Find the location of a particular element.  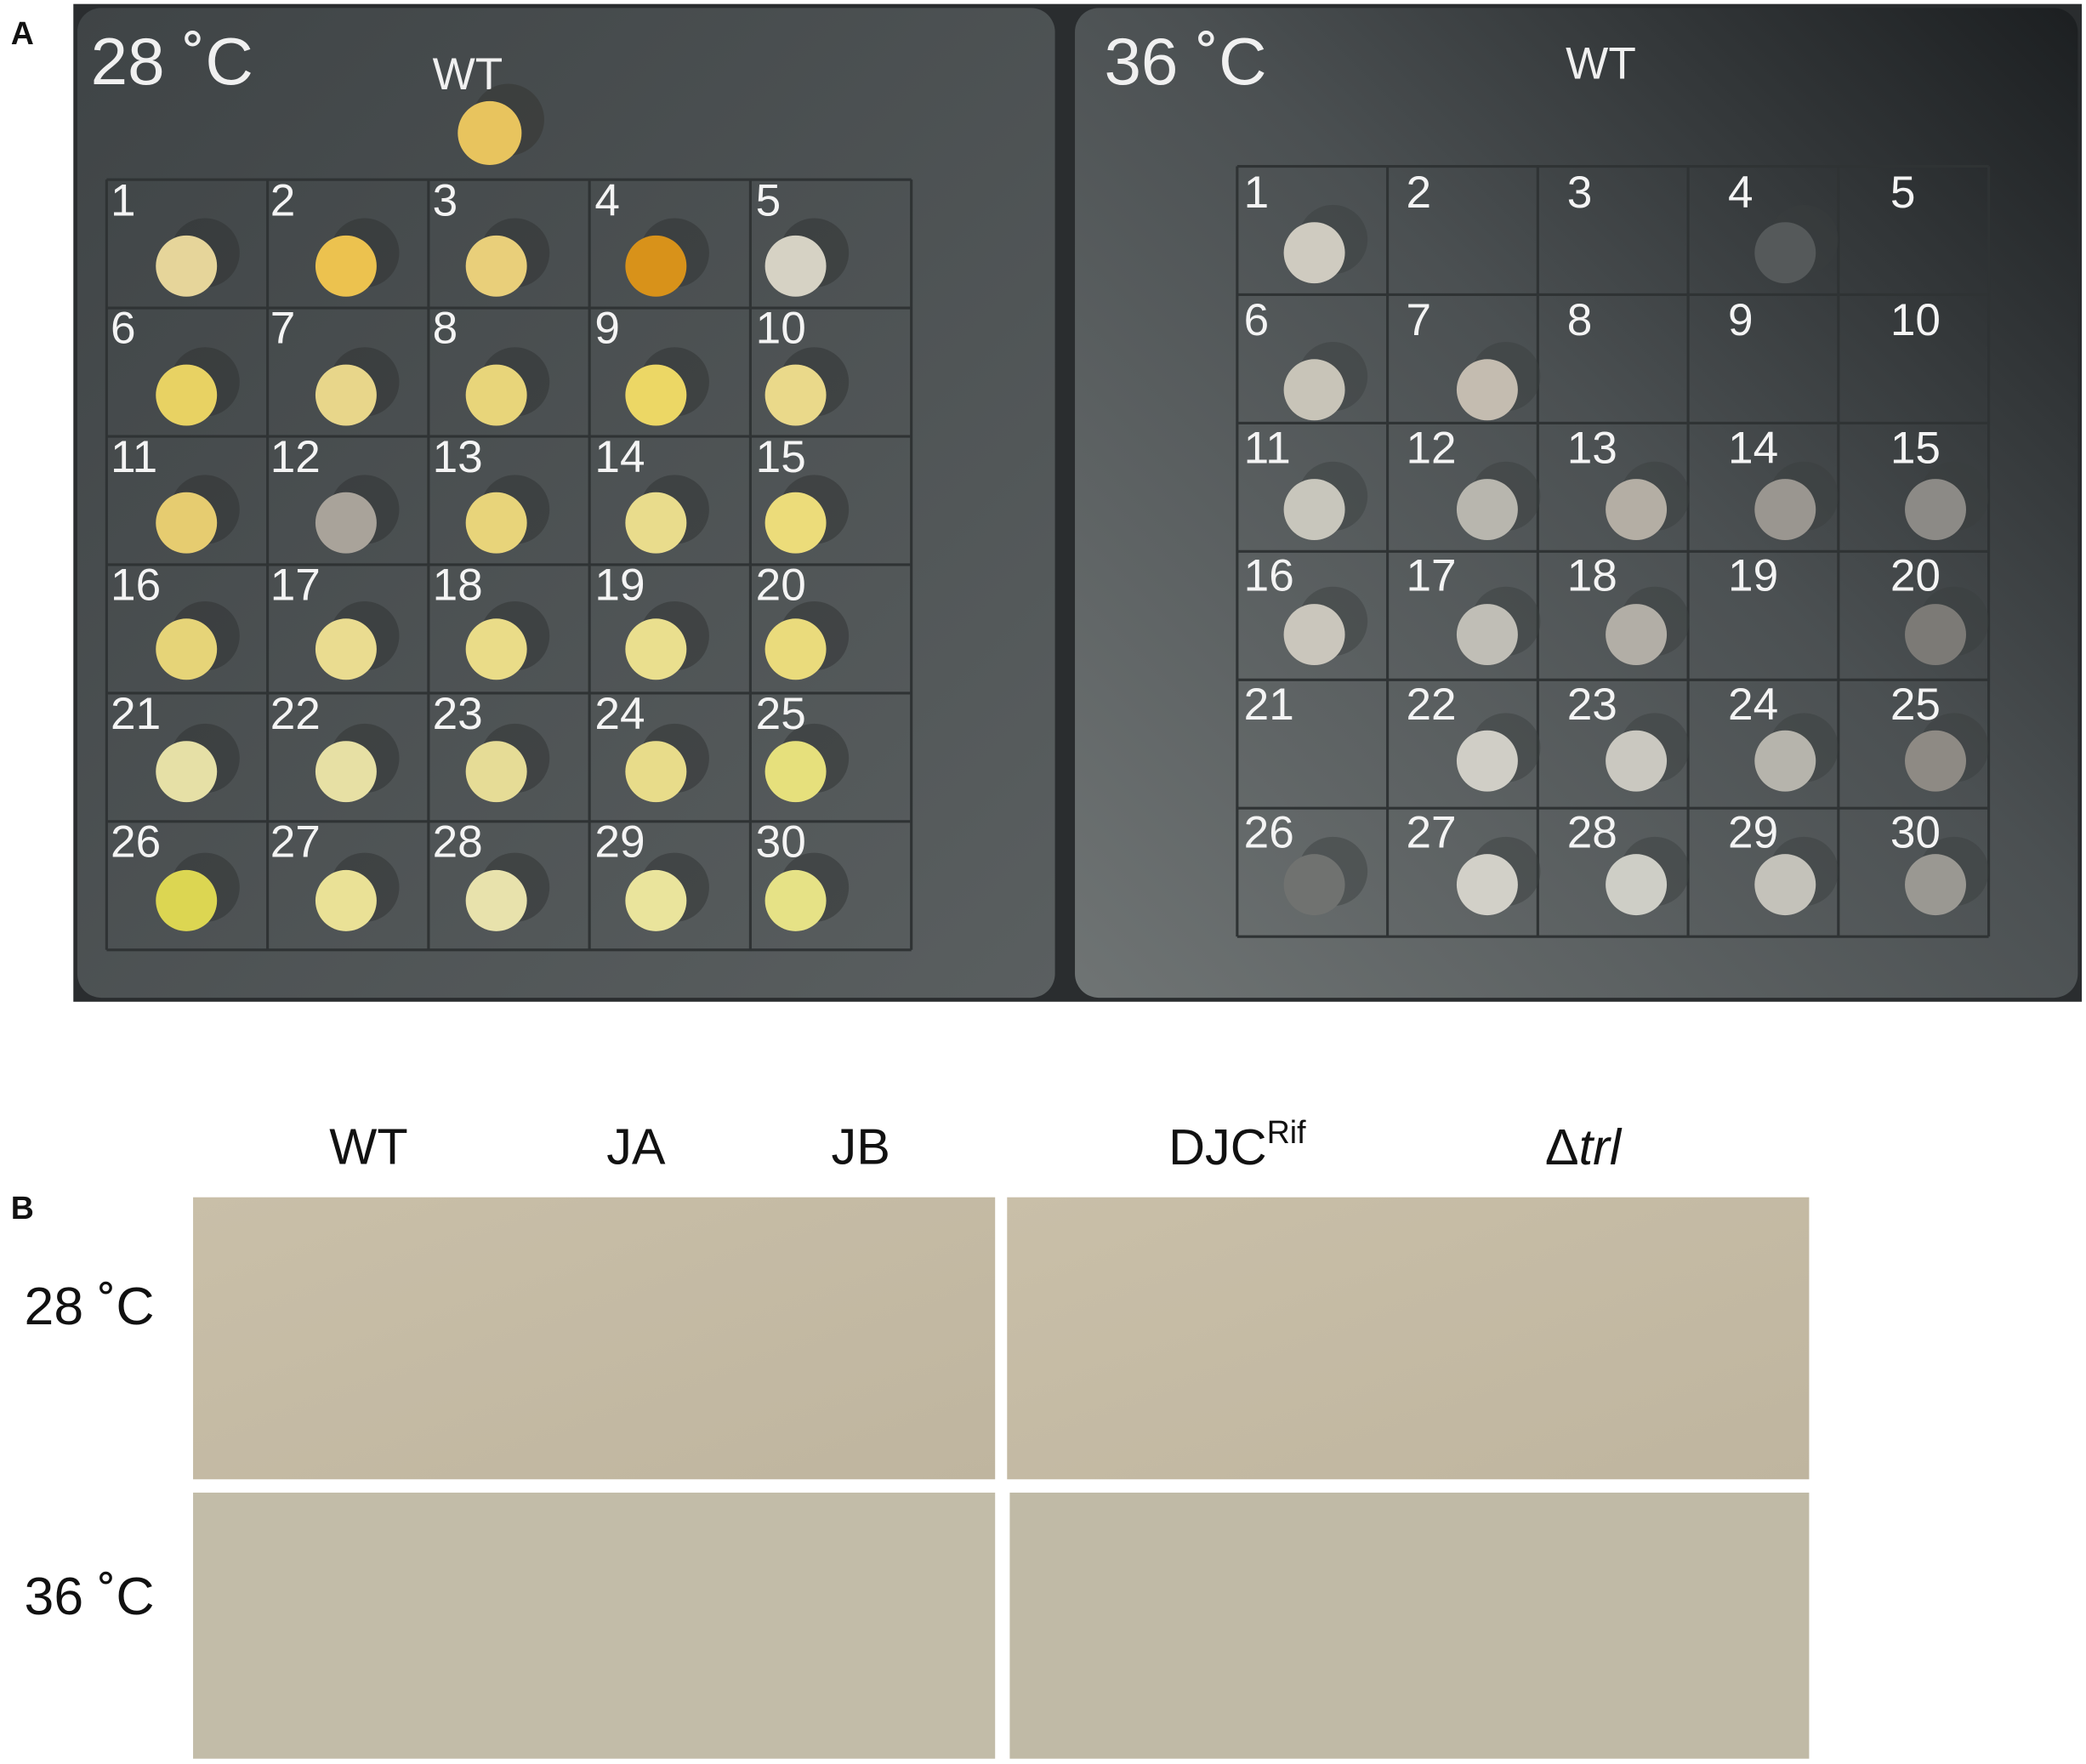

spot-label: 17 is located at coordinates (295, 585).